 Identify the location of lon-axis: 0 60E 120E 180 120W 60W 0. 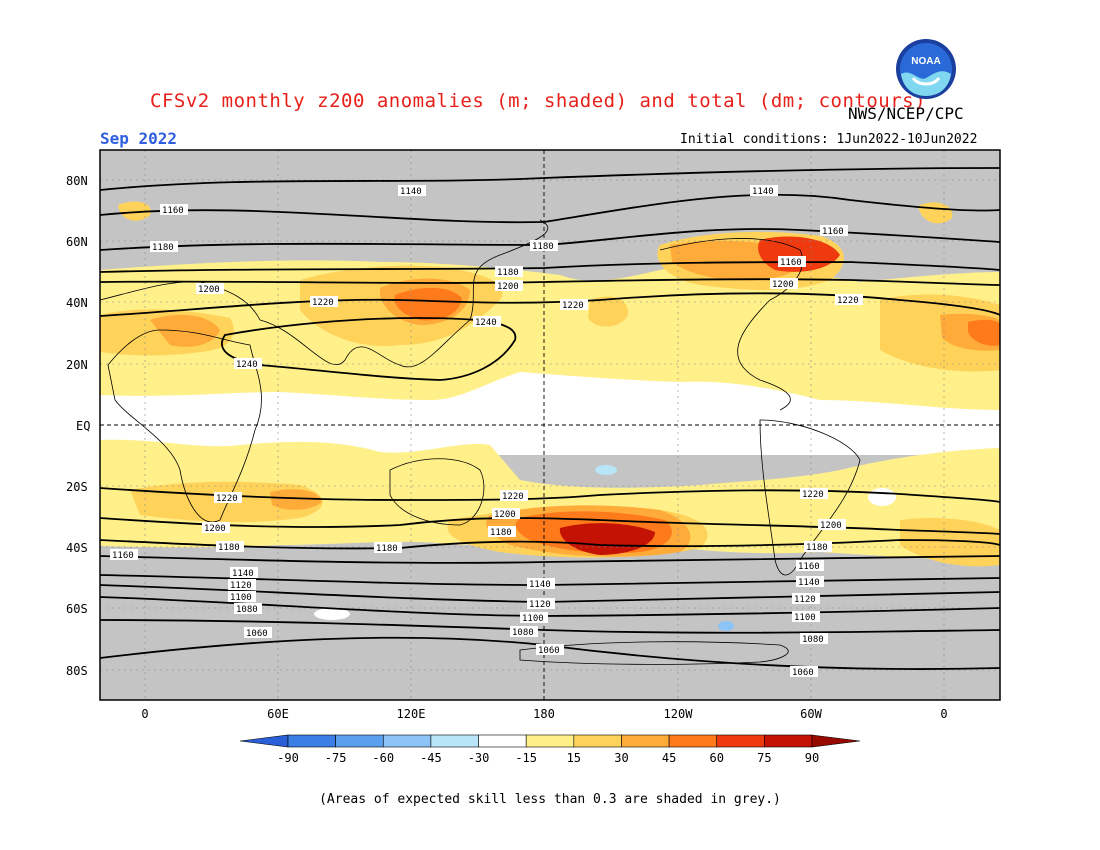
(544, 714).